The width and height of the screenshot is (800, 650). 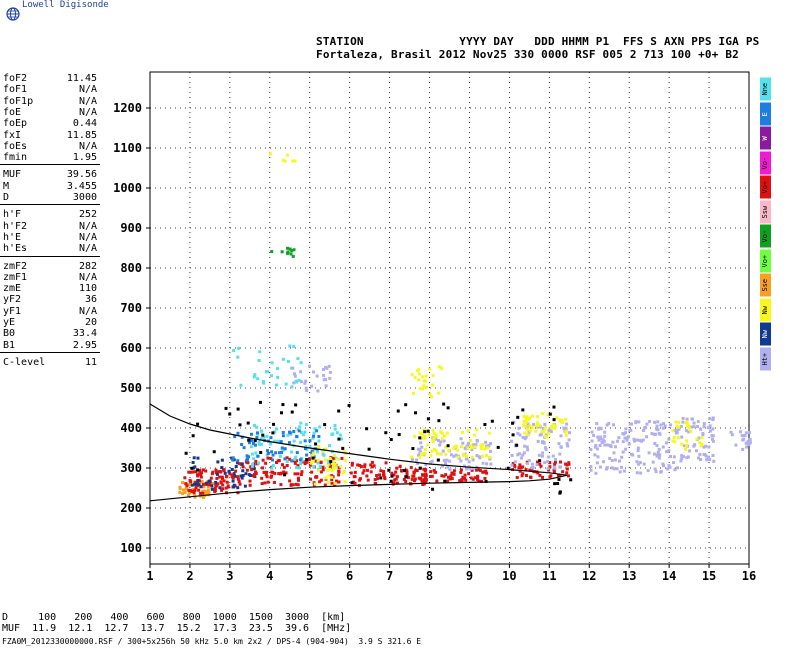 What do you see at coordinates (131, 228) in the screenshot?
I see `y-tick-label: 900` at bounding box center [131, 228].